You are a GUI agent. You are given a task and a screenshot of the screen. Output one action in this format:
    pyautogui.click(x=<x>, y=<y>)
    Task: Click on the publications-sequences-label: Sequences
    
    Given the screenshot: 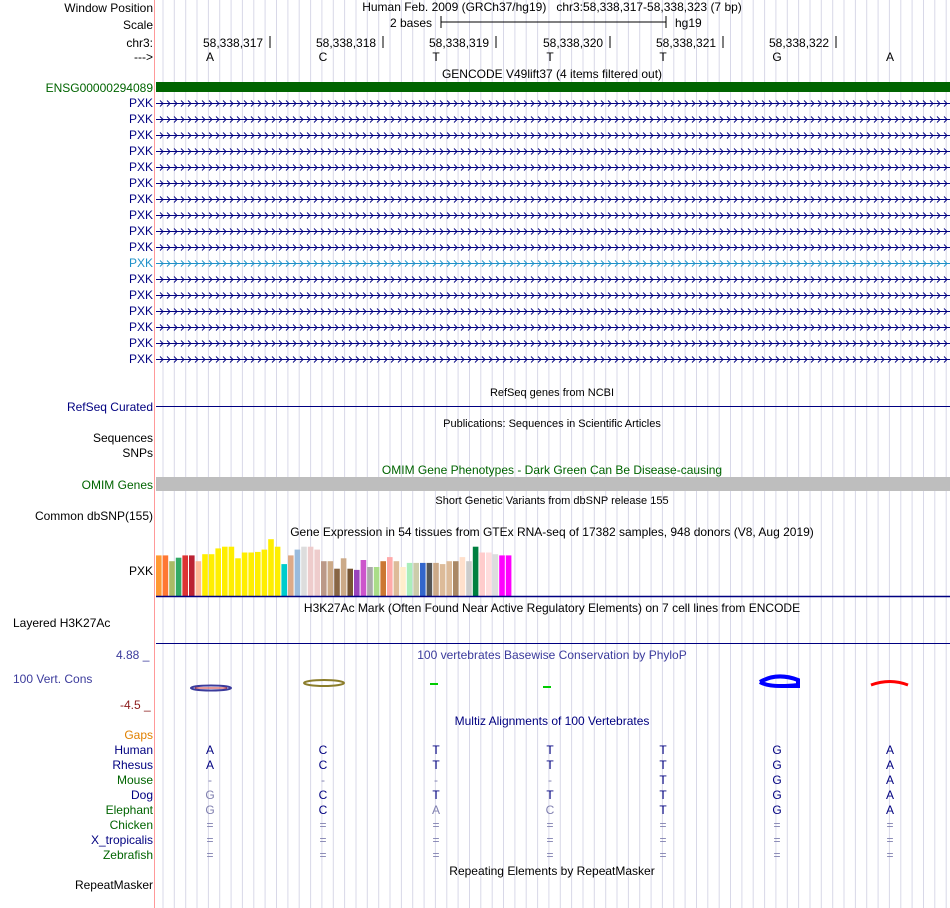 What is the action you would take?
    pyautogui.click(x=122, y=438)
    